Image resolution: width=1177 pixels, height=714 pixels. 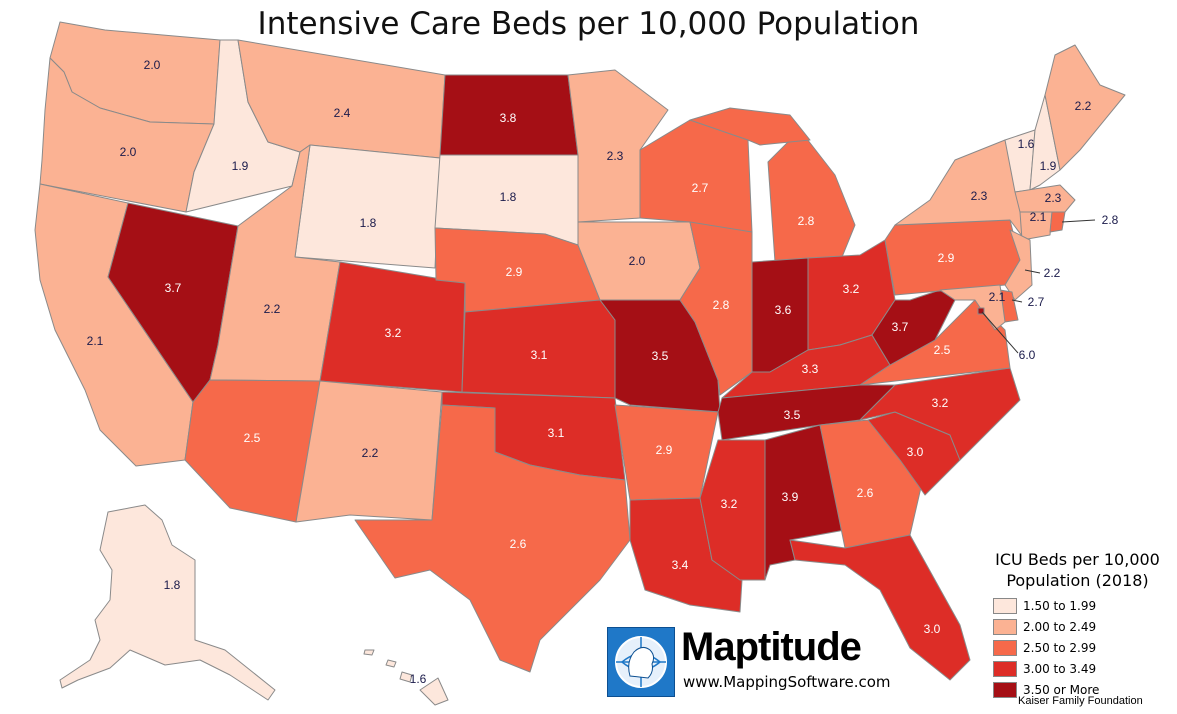 What do you see at coordinates (514, 272) in the screenshot?
I see `label-NE: 2.9` at bounding box center [514, 272].